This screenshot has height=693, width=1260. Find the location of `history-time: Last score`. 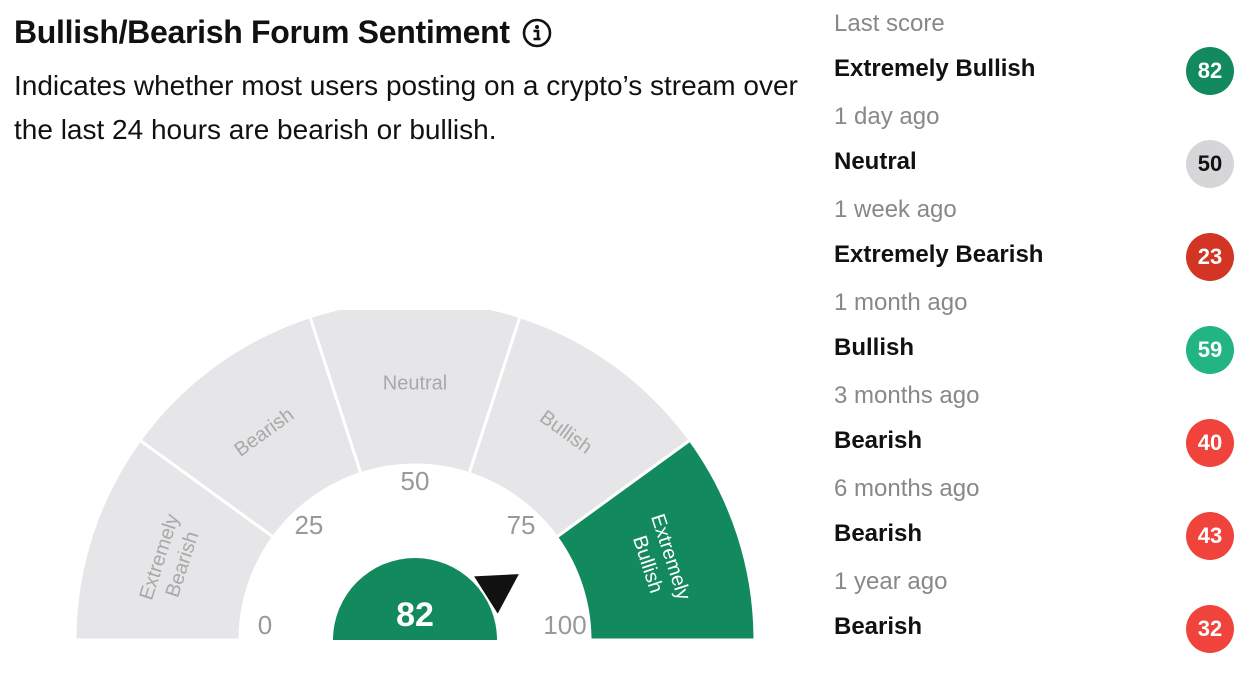

history-time: Last score is located at coordinates (889, 23).